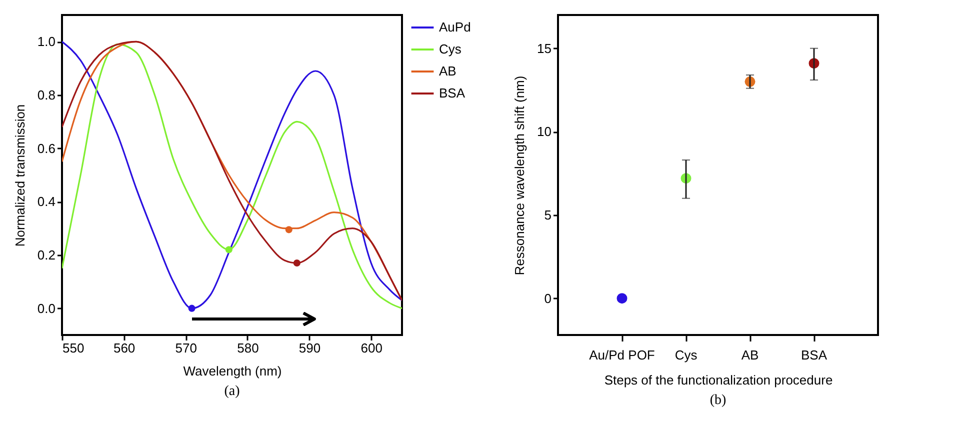 The width and height of the screenshot is (960, 431). What do you see at coordinates (544, 48) in the screenshot?
I see `y-tick-label: 15` at bounding box center [544, 48].